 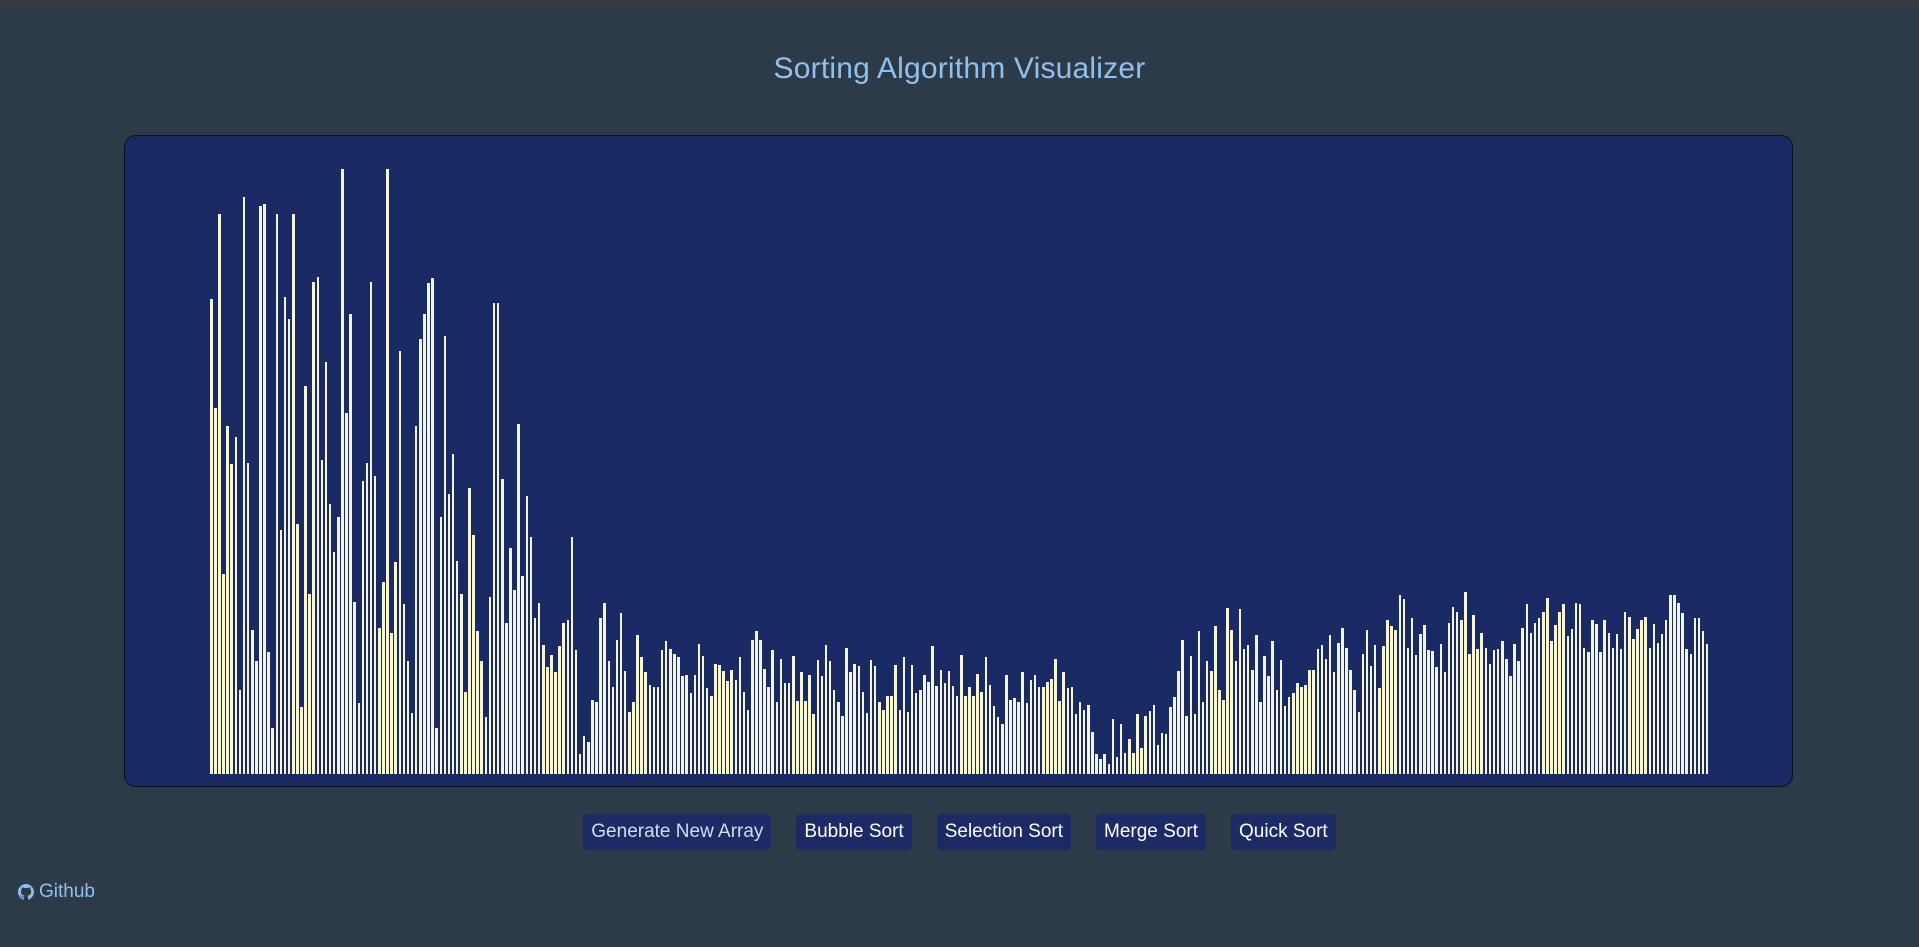 I want to click on generate-new-array-button: Generate New Array, so click(x=677, y=832).